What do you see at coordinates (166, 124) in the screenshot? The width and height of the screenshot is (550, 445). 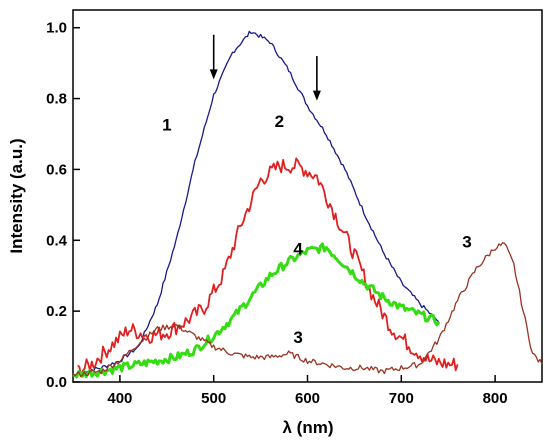 I see `curve-label: 1` at bounding box center [166, 124].